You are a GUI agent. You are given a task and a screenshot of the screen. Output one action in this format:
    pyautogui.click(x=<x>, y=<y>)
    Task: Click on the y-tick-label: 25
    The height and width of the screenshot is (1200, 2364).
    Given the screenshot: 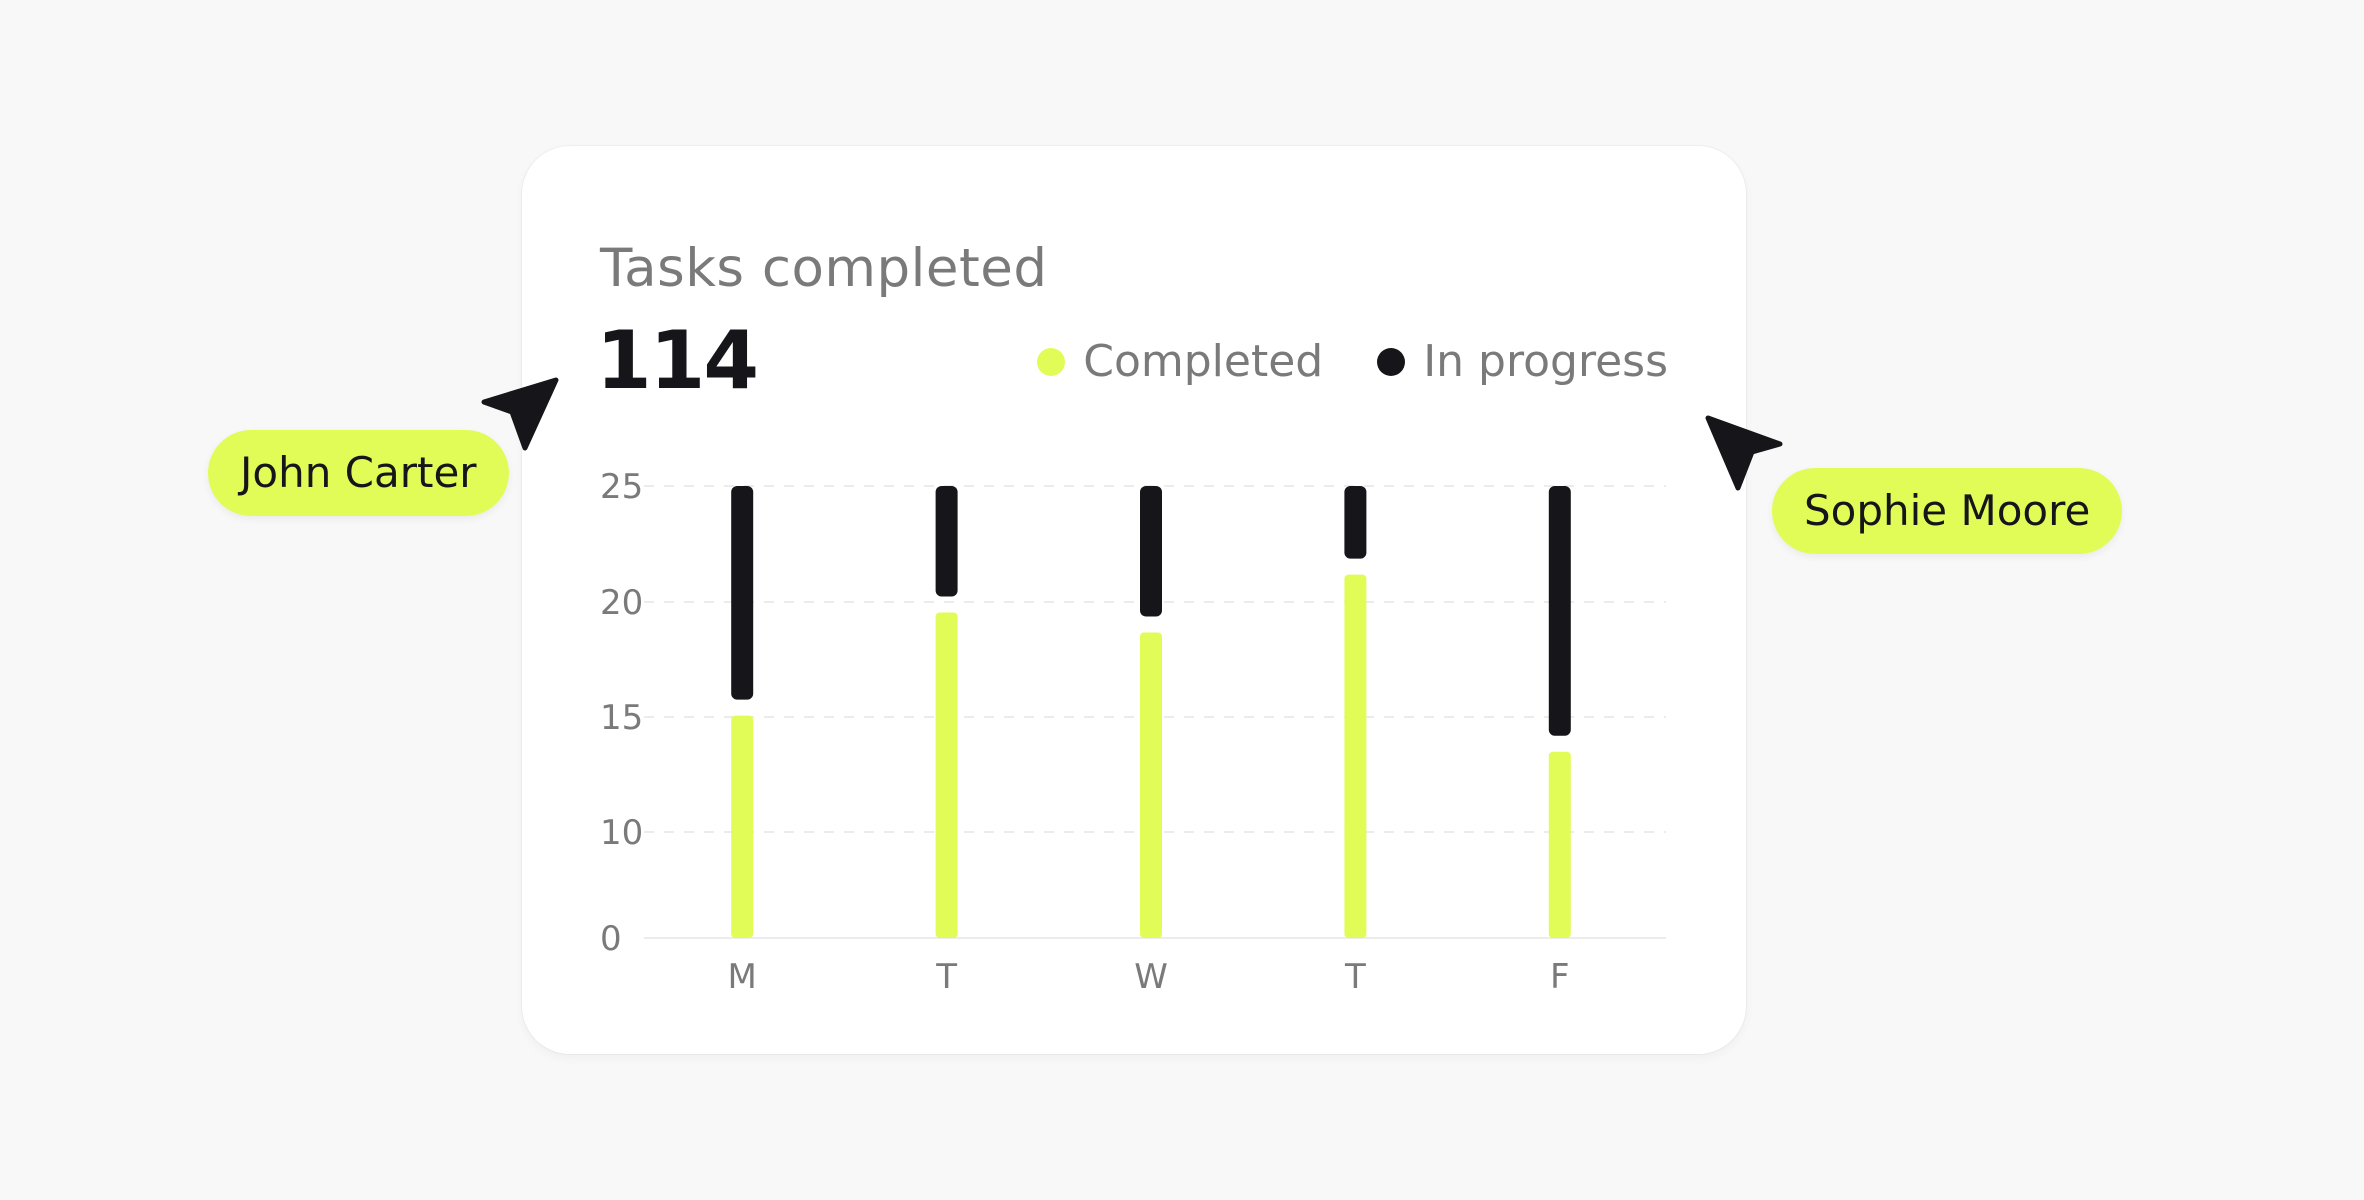 What is the action you would take?
    pyautogui.click(x=621, y=487)
    